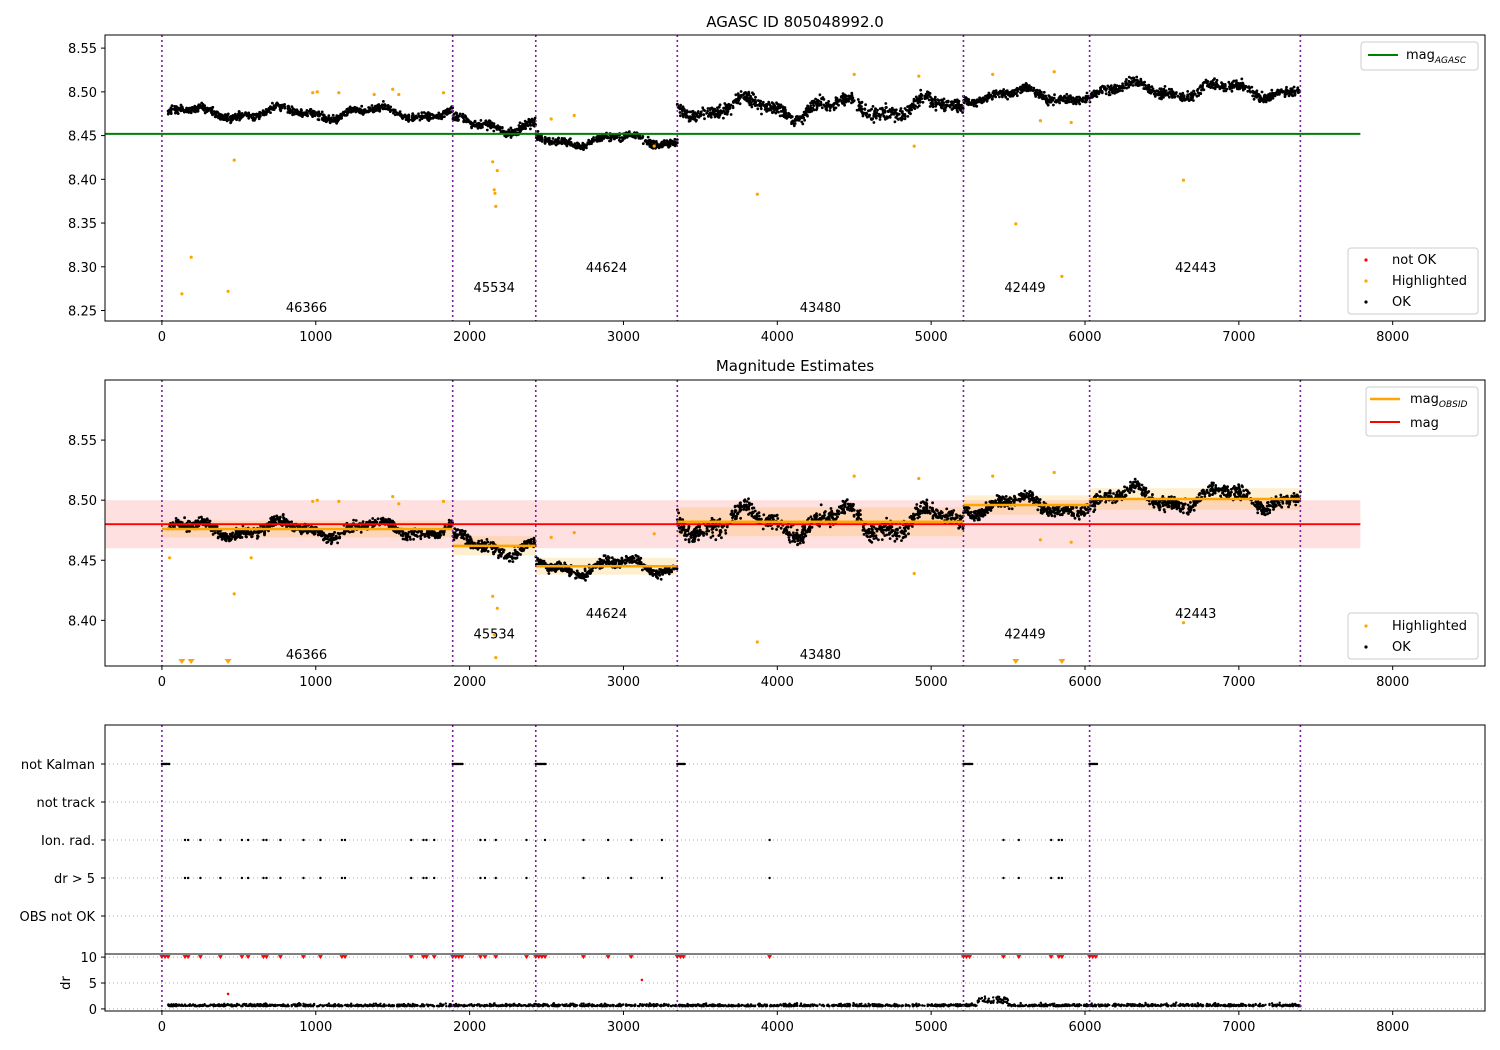 This screenshot has height=1050, width=1500. Describe the element at coordinates (306, 308) in the screenshot. I see `agasc-obsid-label: 46366` at that location.